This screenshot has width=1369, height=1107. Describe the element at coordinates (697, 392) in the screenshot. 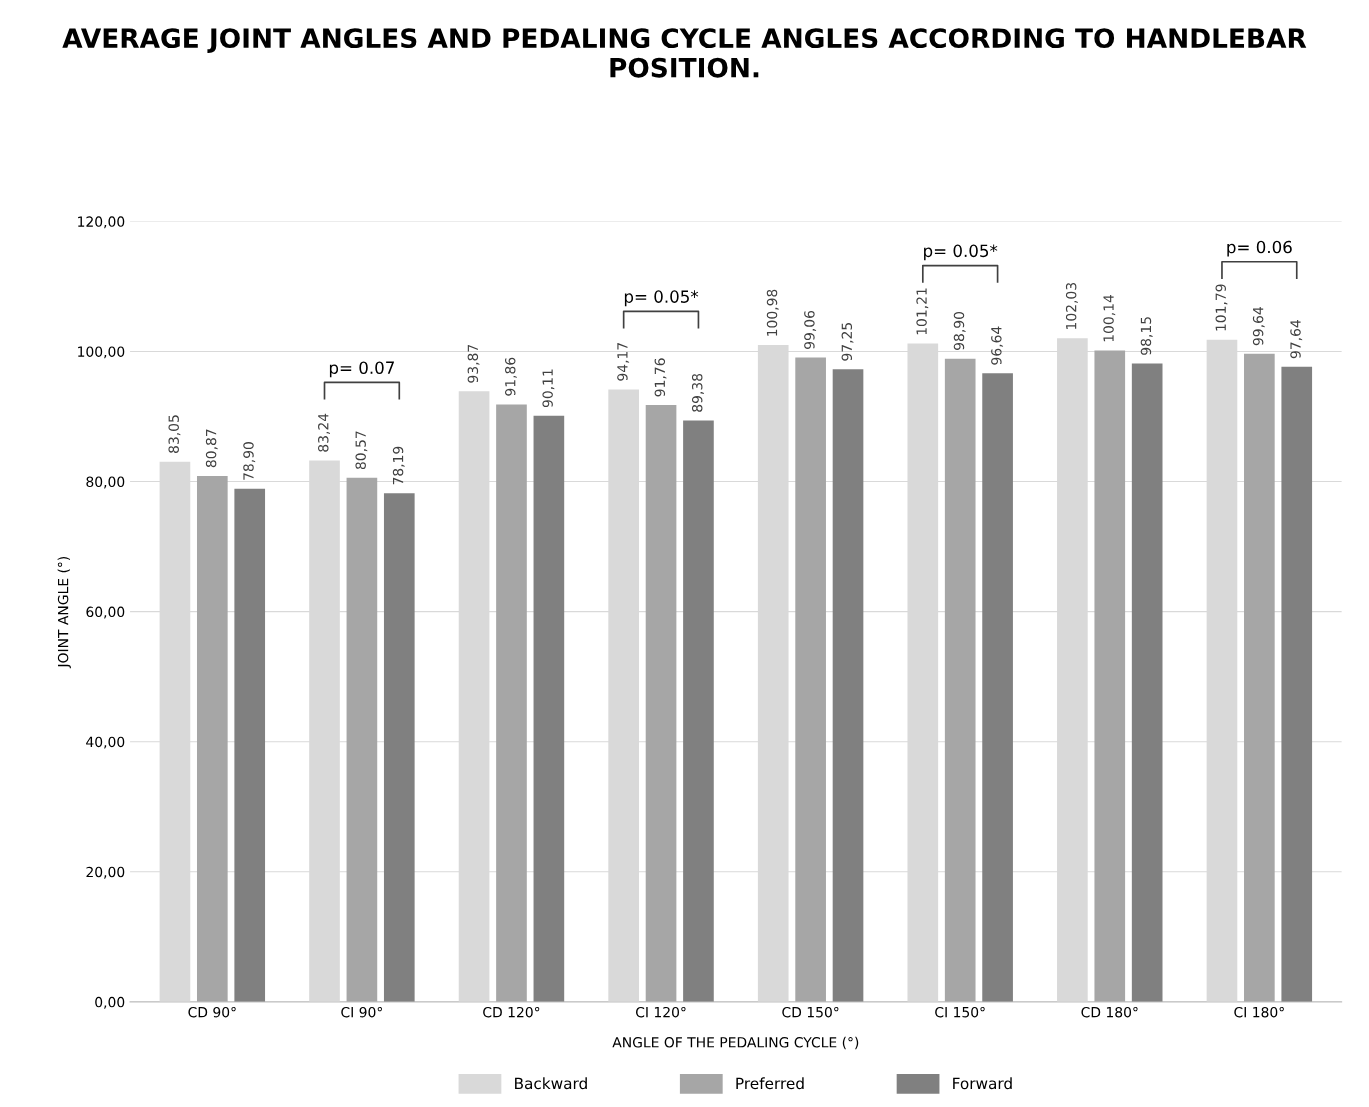

I see `data-label: 89,38` at that location.